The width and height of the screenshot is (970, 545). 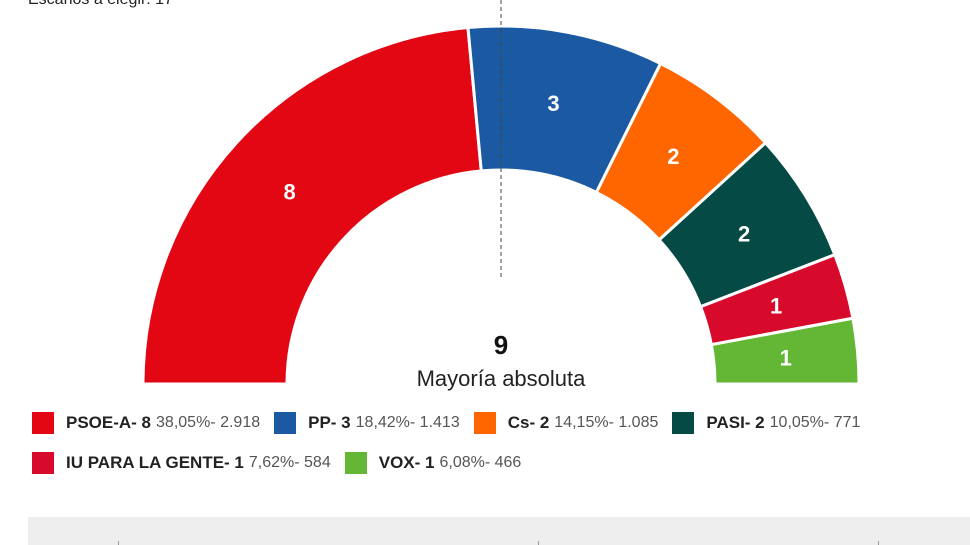 I want to click on legend-item-cs: Cs- 2 14,15%- 1.085, so click(x=566, y=423).